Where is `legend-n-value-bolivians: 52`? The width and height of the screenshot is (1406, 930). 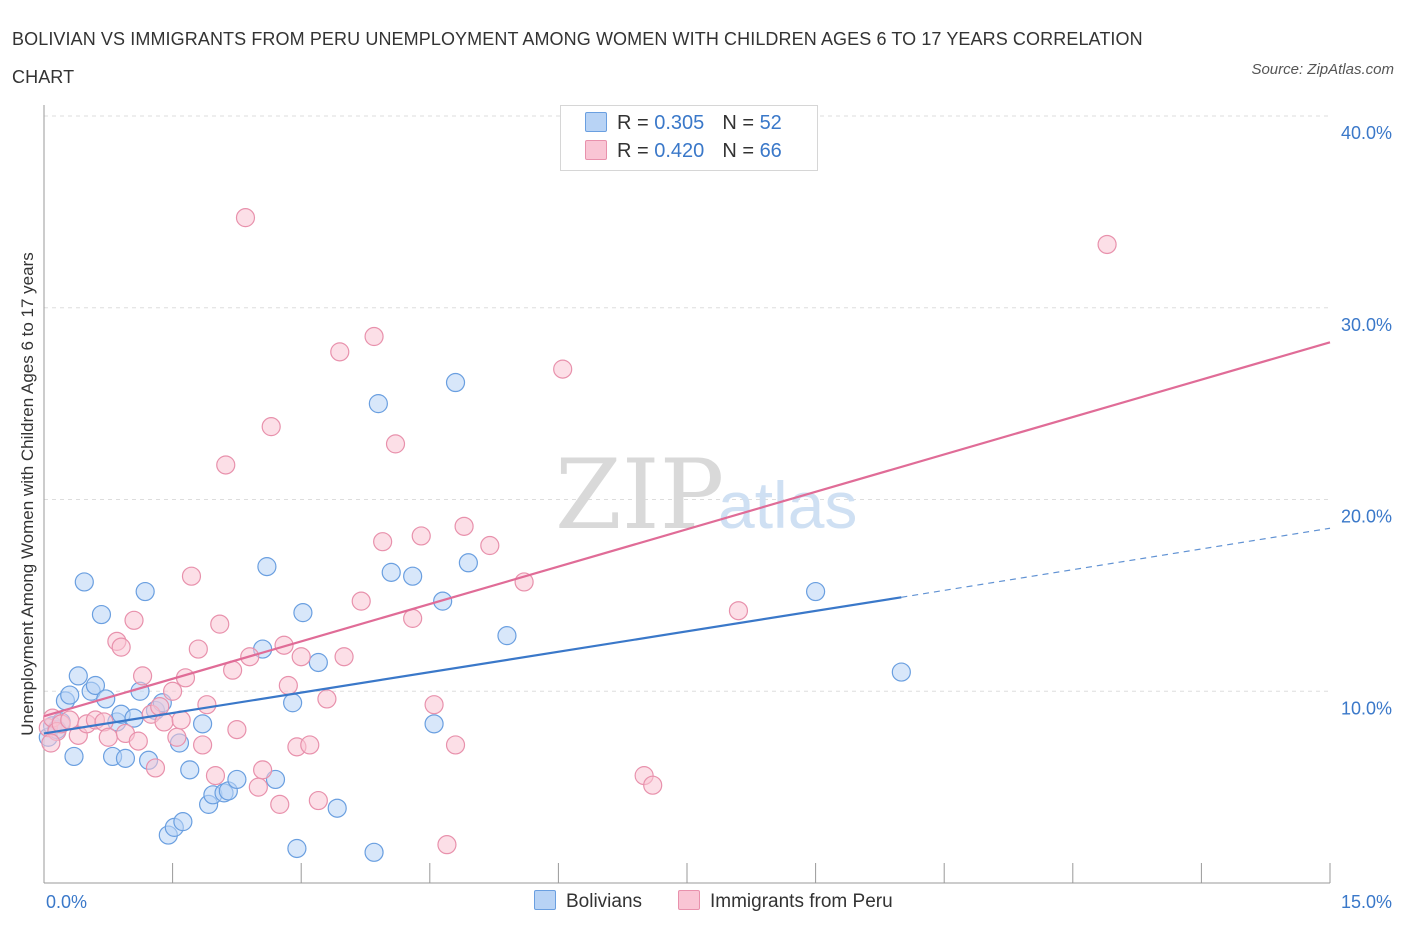
legend-n-value-bolivians: 52 is located at coordinates (770, 123).